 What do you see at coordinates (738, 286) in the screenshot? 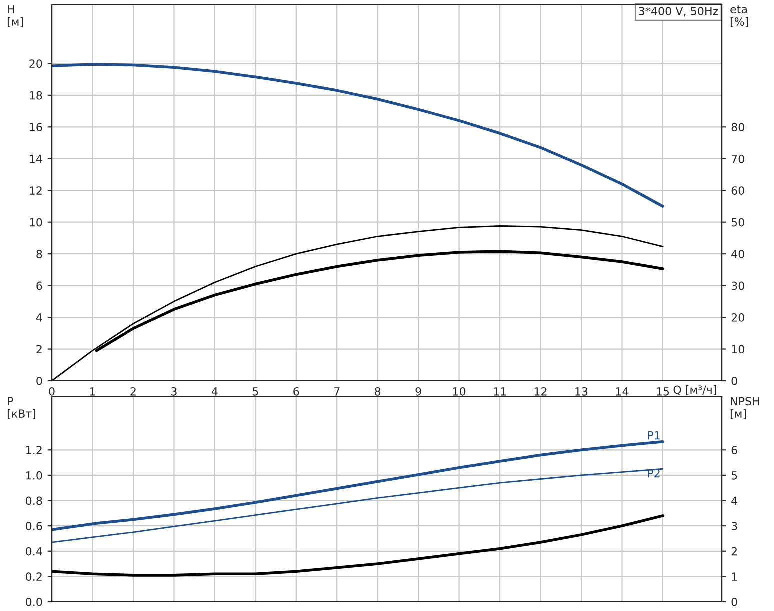
I see `y2-tick-label: 30` at bounding box center [738, 286].